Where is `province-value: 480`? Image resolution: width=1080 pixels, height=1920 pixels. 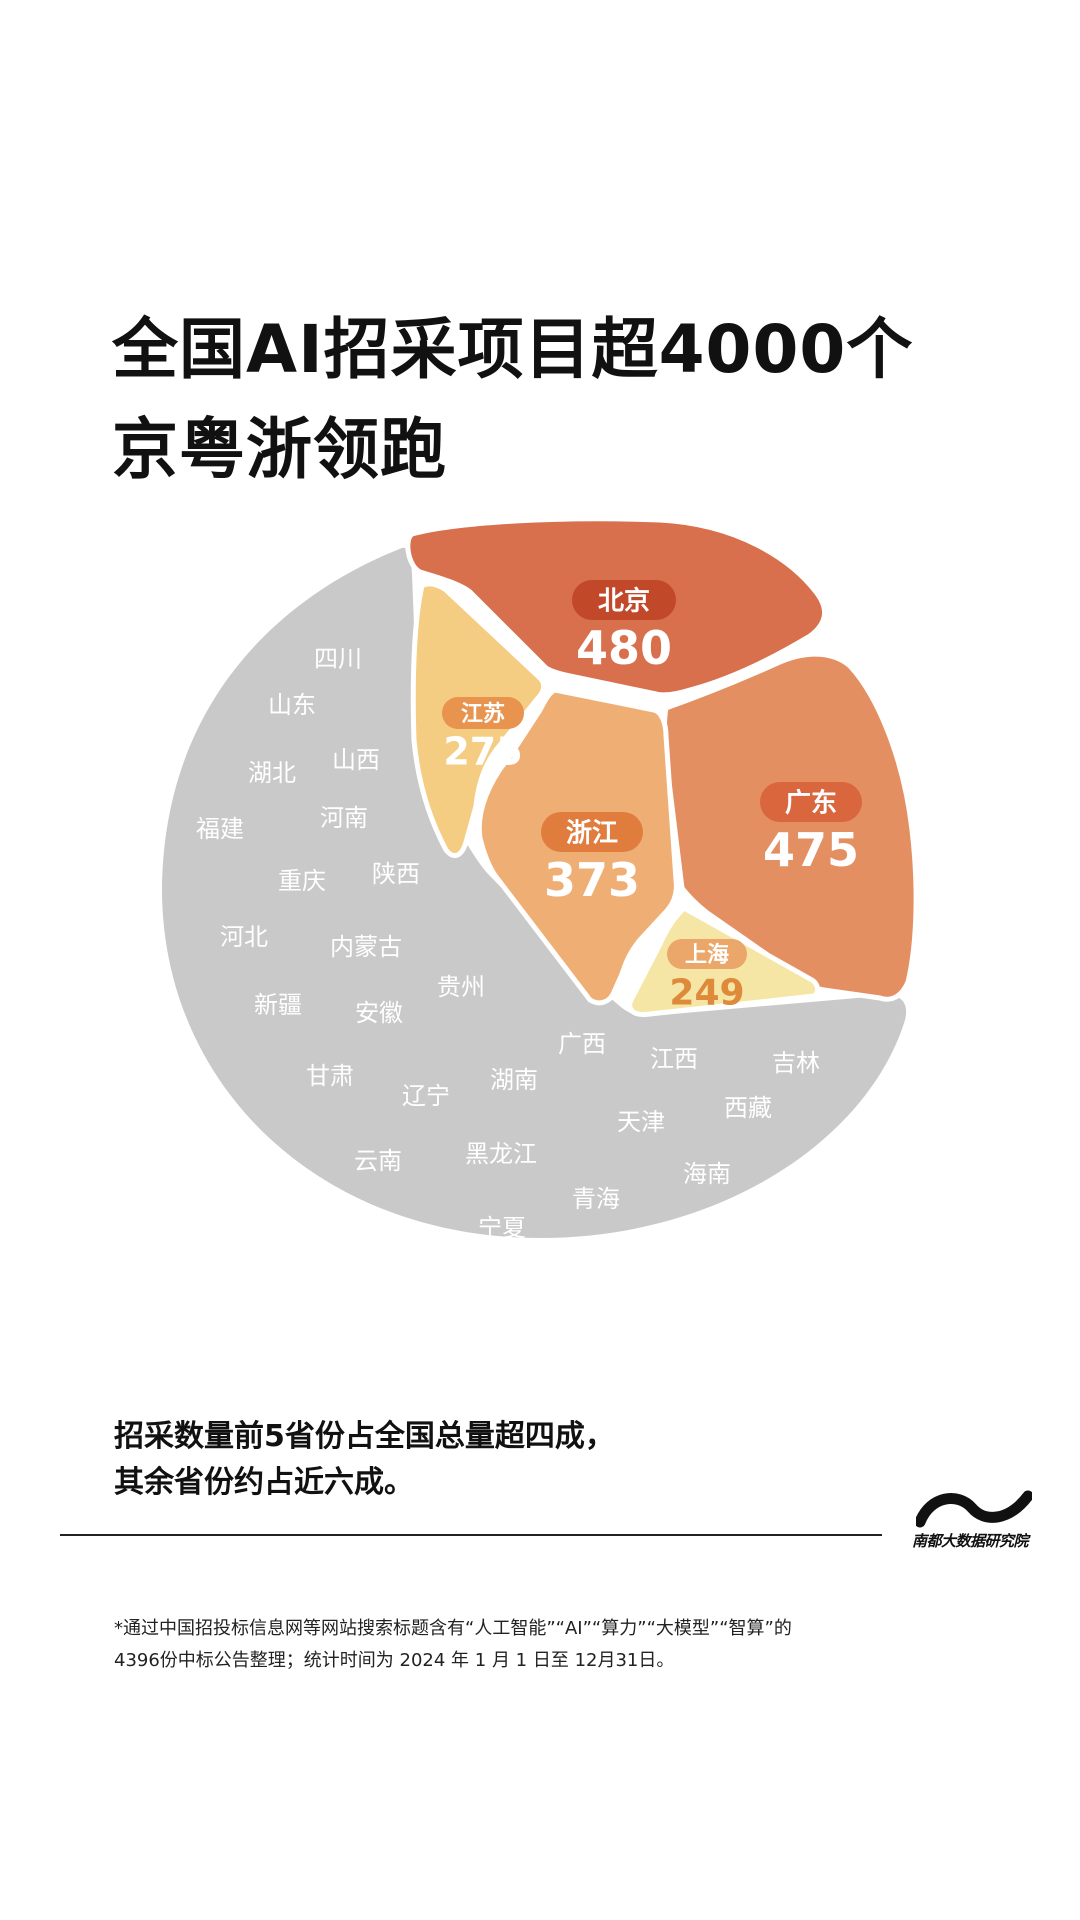 province-value: 480 is located at coordinates (624, 648).